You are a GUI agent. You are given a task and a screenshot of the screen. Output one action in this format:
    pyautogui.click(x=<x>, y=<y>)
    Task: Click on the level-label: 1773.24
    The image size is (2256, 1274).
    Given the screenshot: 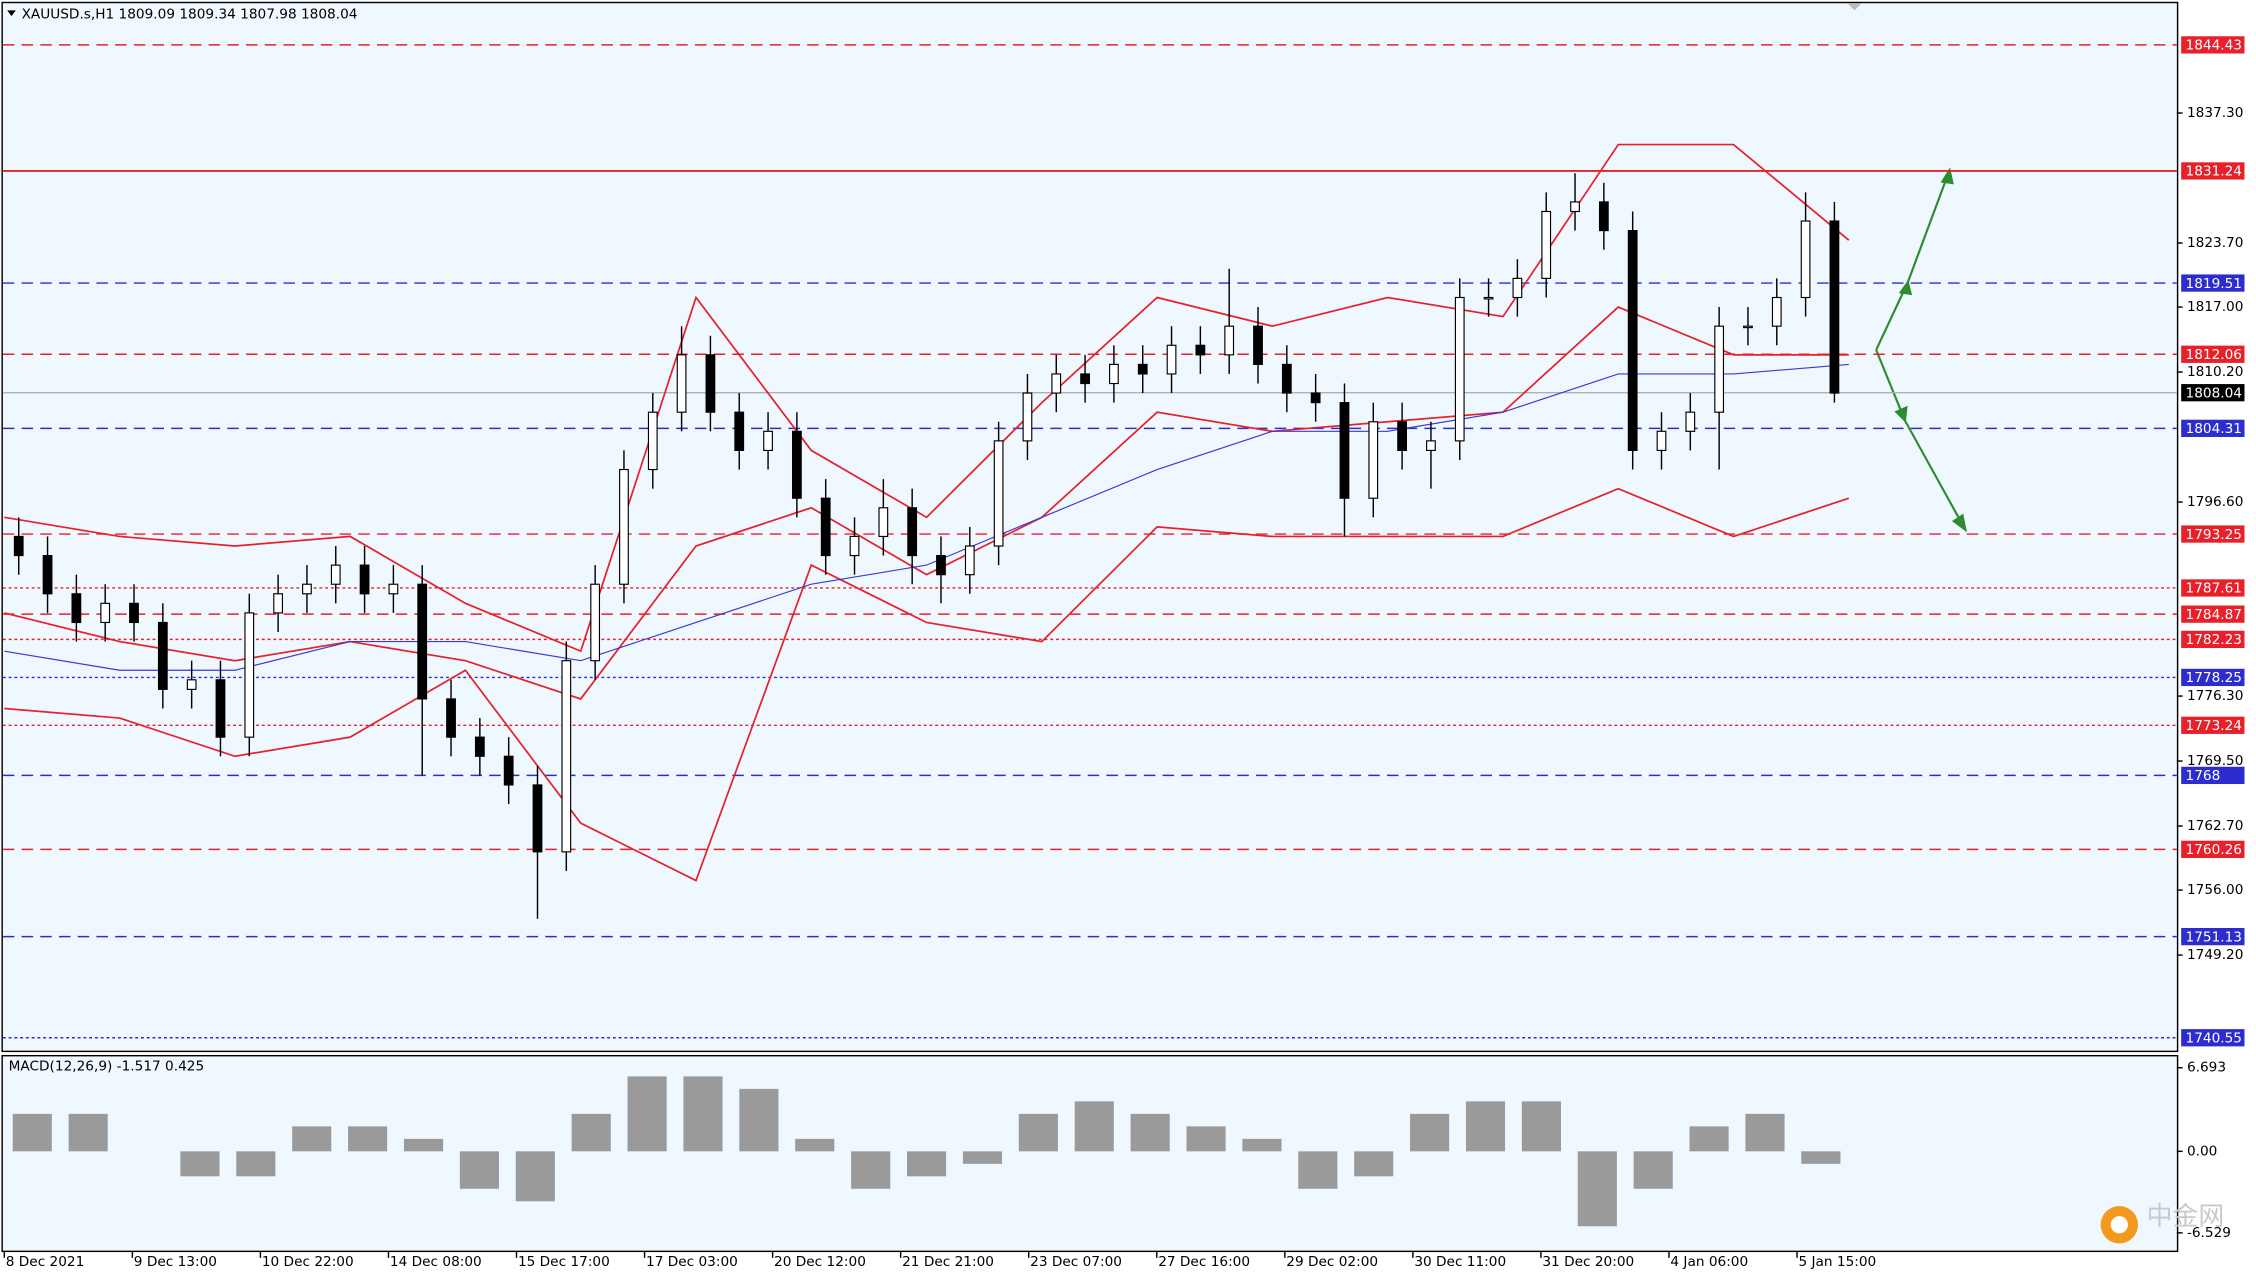 What is the action you would take?
    pyautogui.click(x=2214, y=726)
    